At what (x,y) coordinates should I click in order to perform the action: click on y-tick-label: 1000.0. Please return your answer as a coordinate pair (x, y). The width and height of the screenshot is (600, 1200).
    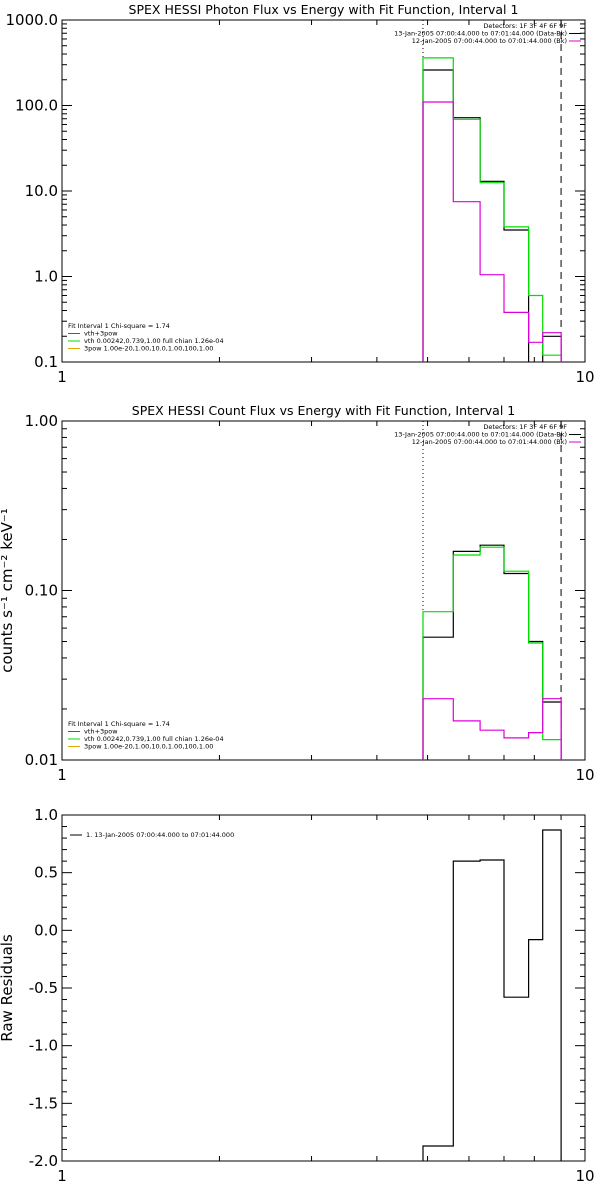
    Looking at the image, I should click on (32, 20).